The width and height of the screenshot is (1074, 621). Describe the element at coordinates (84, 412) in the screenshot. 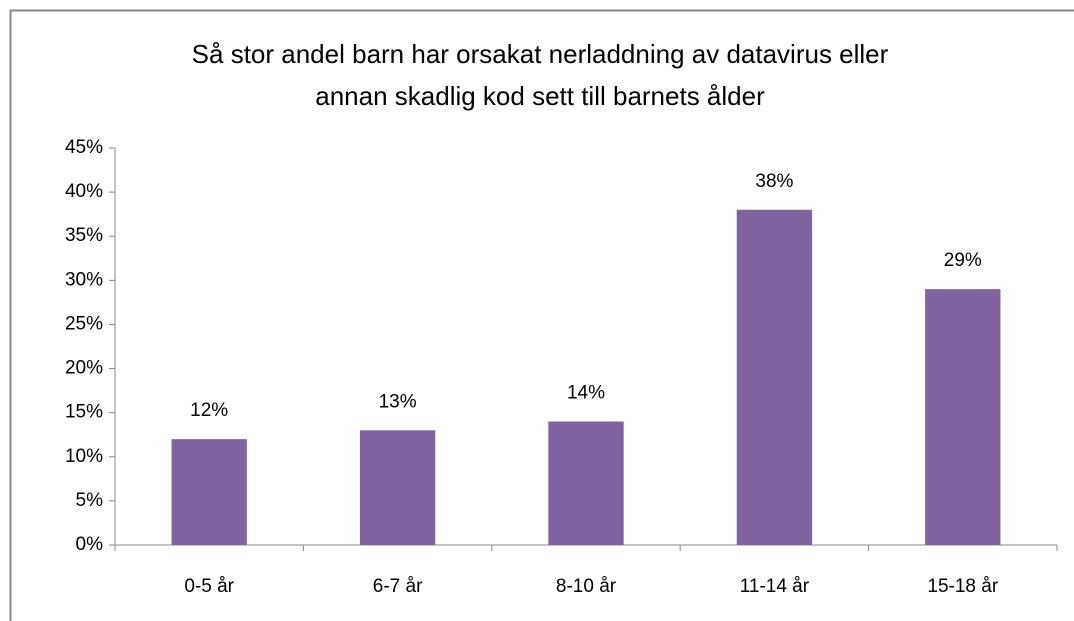

I see `y-tick-label: 15%` at that location.